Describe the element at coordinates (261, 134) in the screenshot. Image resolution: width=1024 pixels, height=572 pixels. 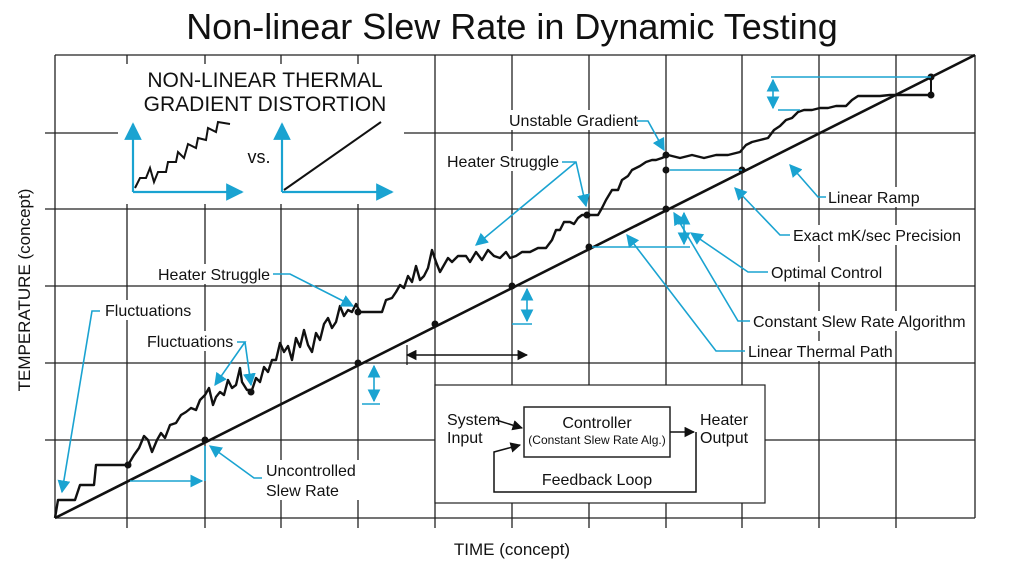
I see `inset-background` at that location.